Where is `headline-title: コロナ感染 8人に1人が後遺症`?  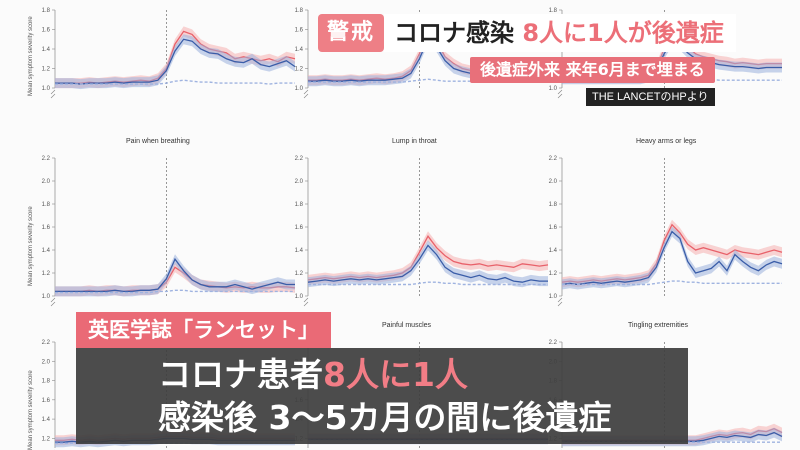 headline-title: コロナ感染 8人に1人が後遺症 is located at coordinates (560, 33).